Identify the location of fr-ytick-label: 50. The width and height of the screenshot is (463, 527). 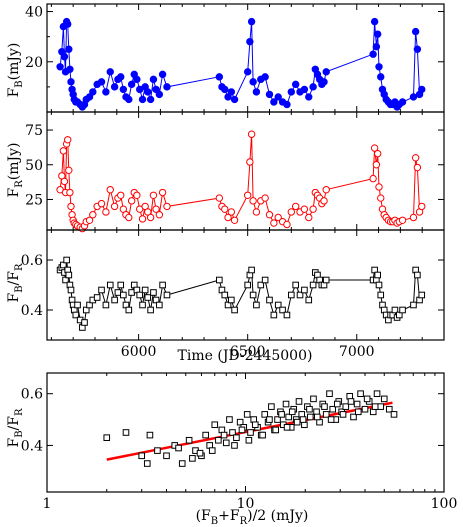
(34, 166).